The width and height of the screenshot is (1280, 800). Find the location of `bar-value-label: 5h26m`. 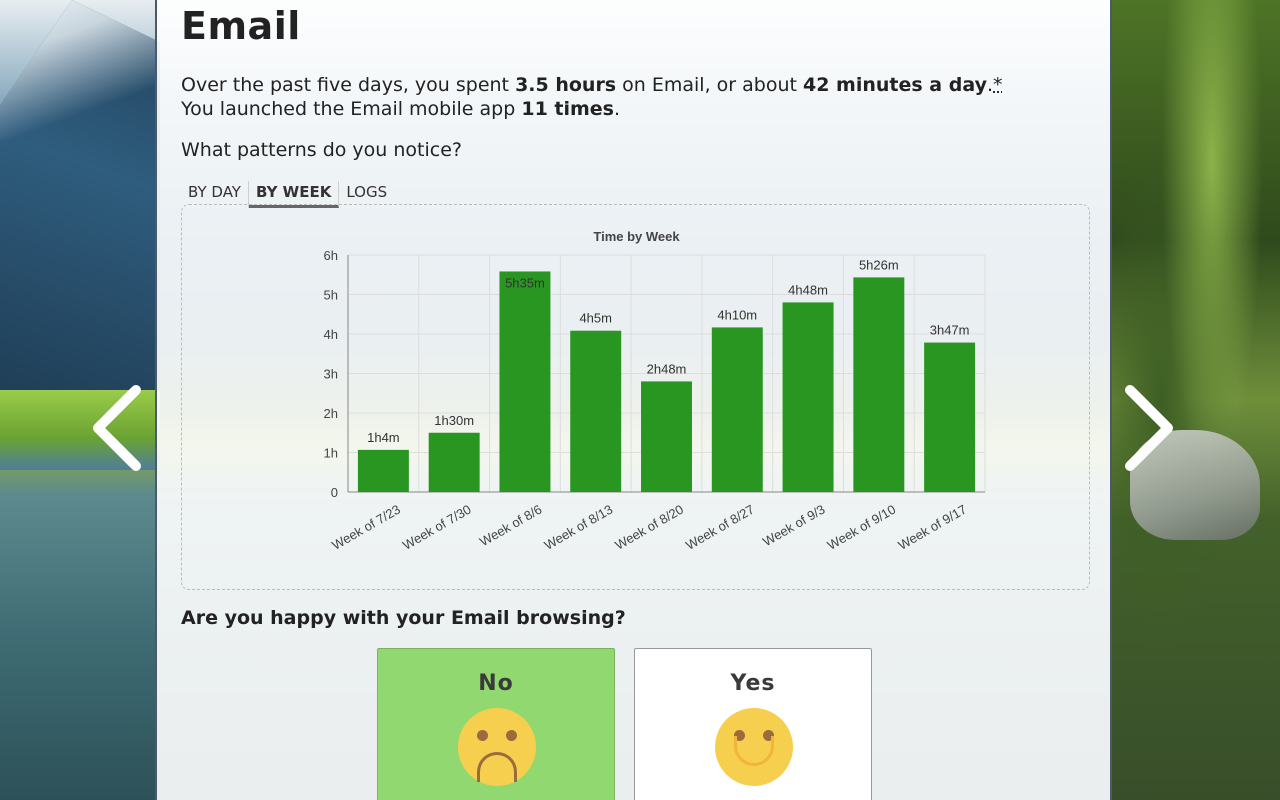

bar-value-label: 5h26m is located at coordinates (879, 264).